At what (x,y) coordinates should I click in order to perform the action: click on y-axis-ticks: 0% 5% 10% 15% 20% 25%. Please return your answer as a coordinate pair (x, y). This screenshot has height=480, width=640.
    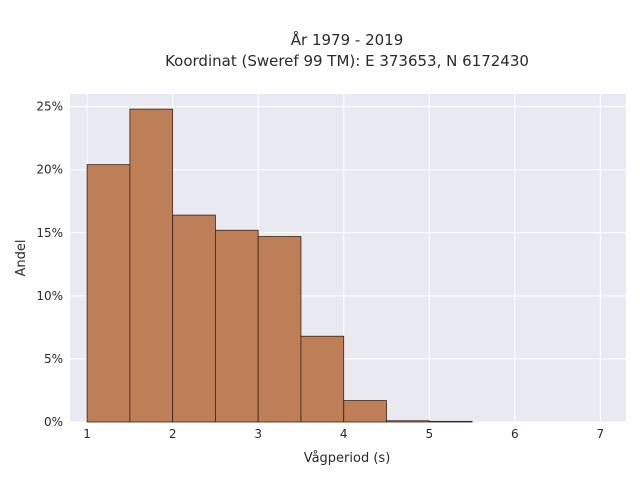
    Looking at the image, I should click on (49, 264).